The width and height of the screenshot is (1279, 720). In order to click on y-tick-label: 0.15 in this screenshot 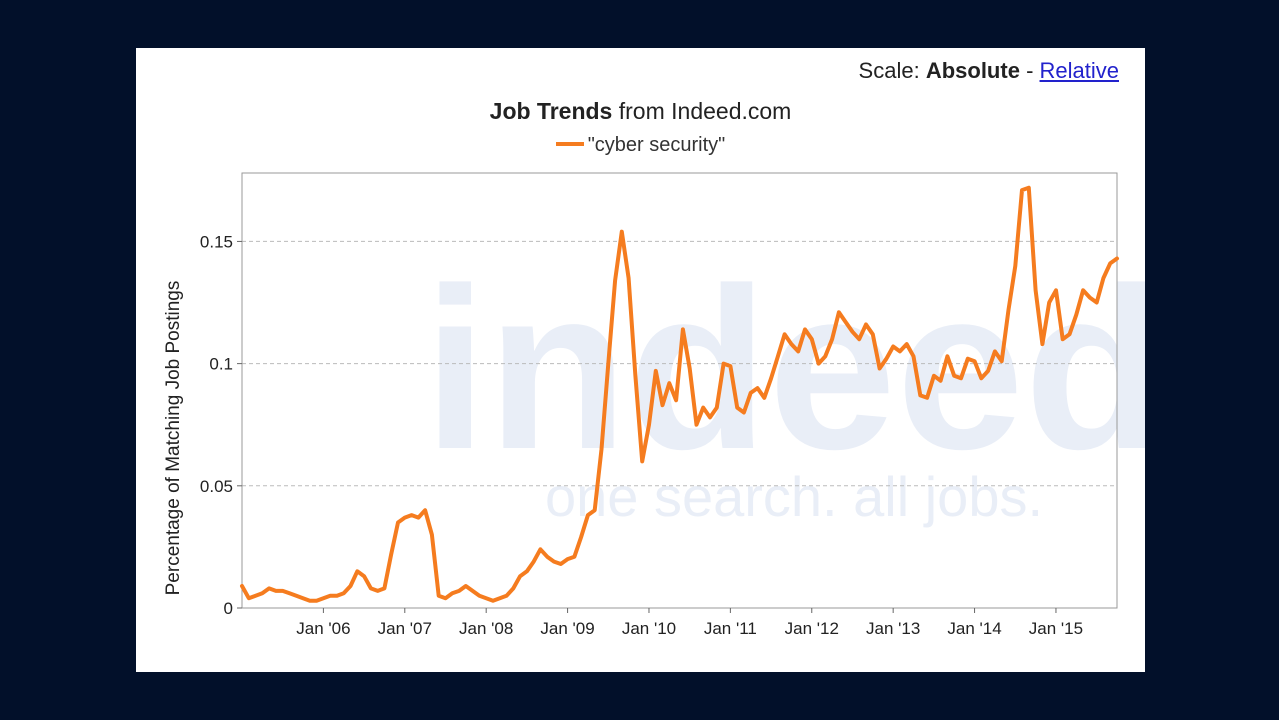, I will do `click(216, 241)`.